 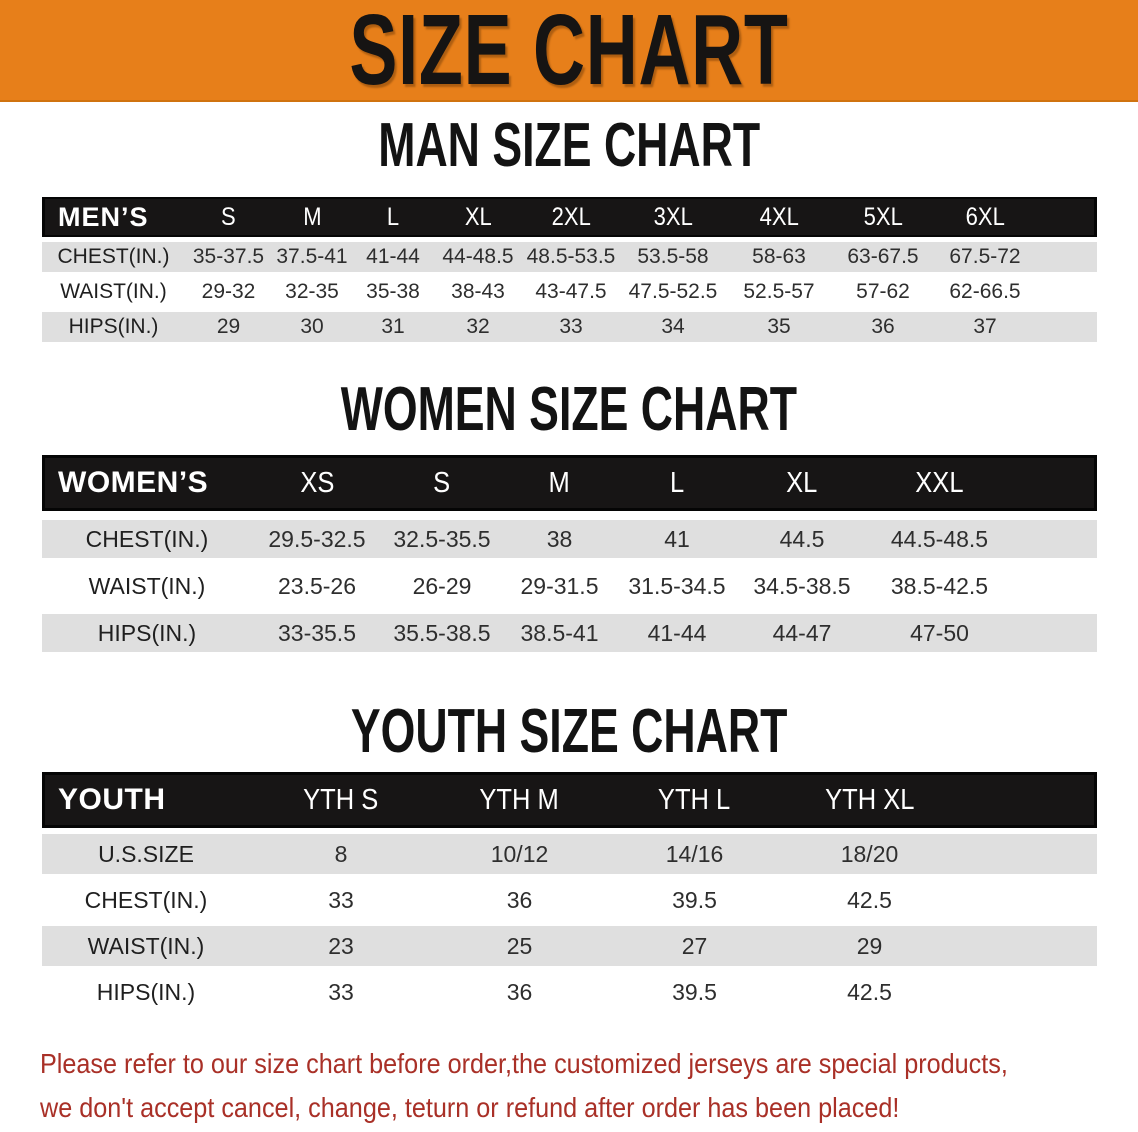 I want to click on column-header-l: L, so click(x=393, y=217).